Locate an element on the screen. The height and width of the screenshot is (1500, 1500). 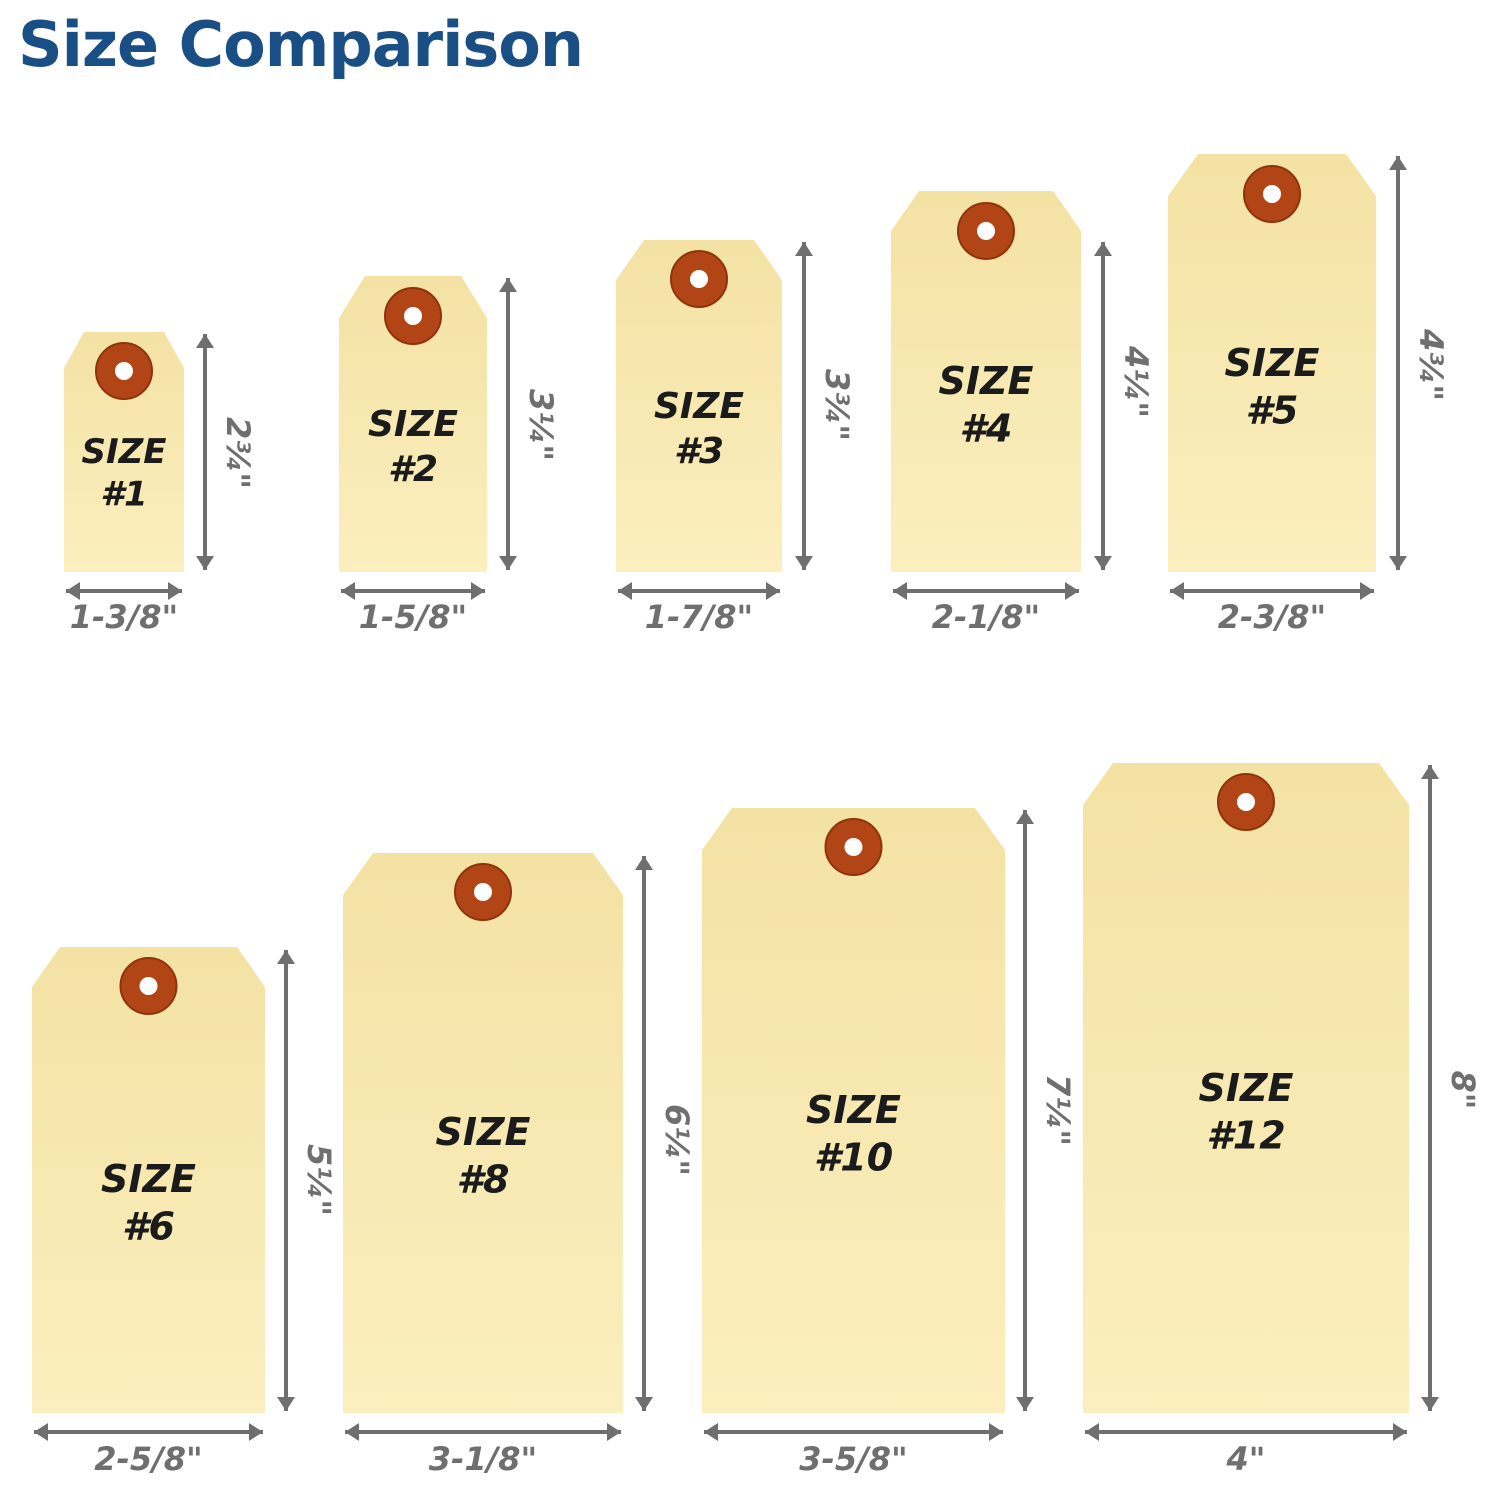
tag-size-number: #8 is located at coordinates (483, 1180).